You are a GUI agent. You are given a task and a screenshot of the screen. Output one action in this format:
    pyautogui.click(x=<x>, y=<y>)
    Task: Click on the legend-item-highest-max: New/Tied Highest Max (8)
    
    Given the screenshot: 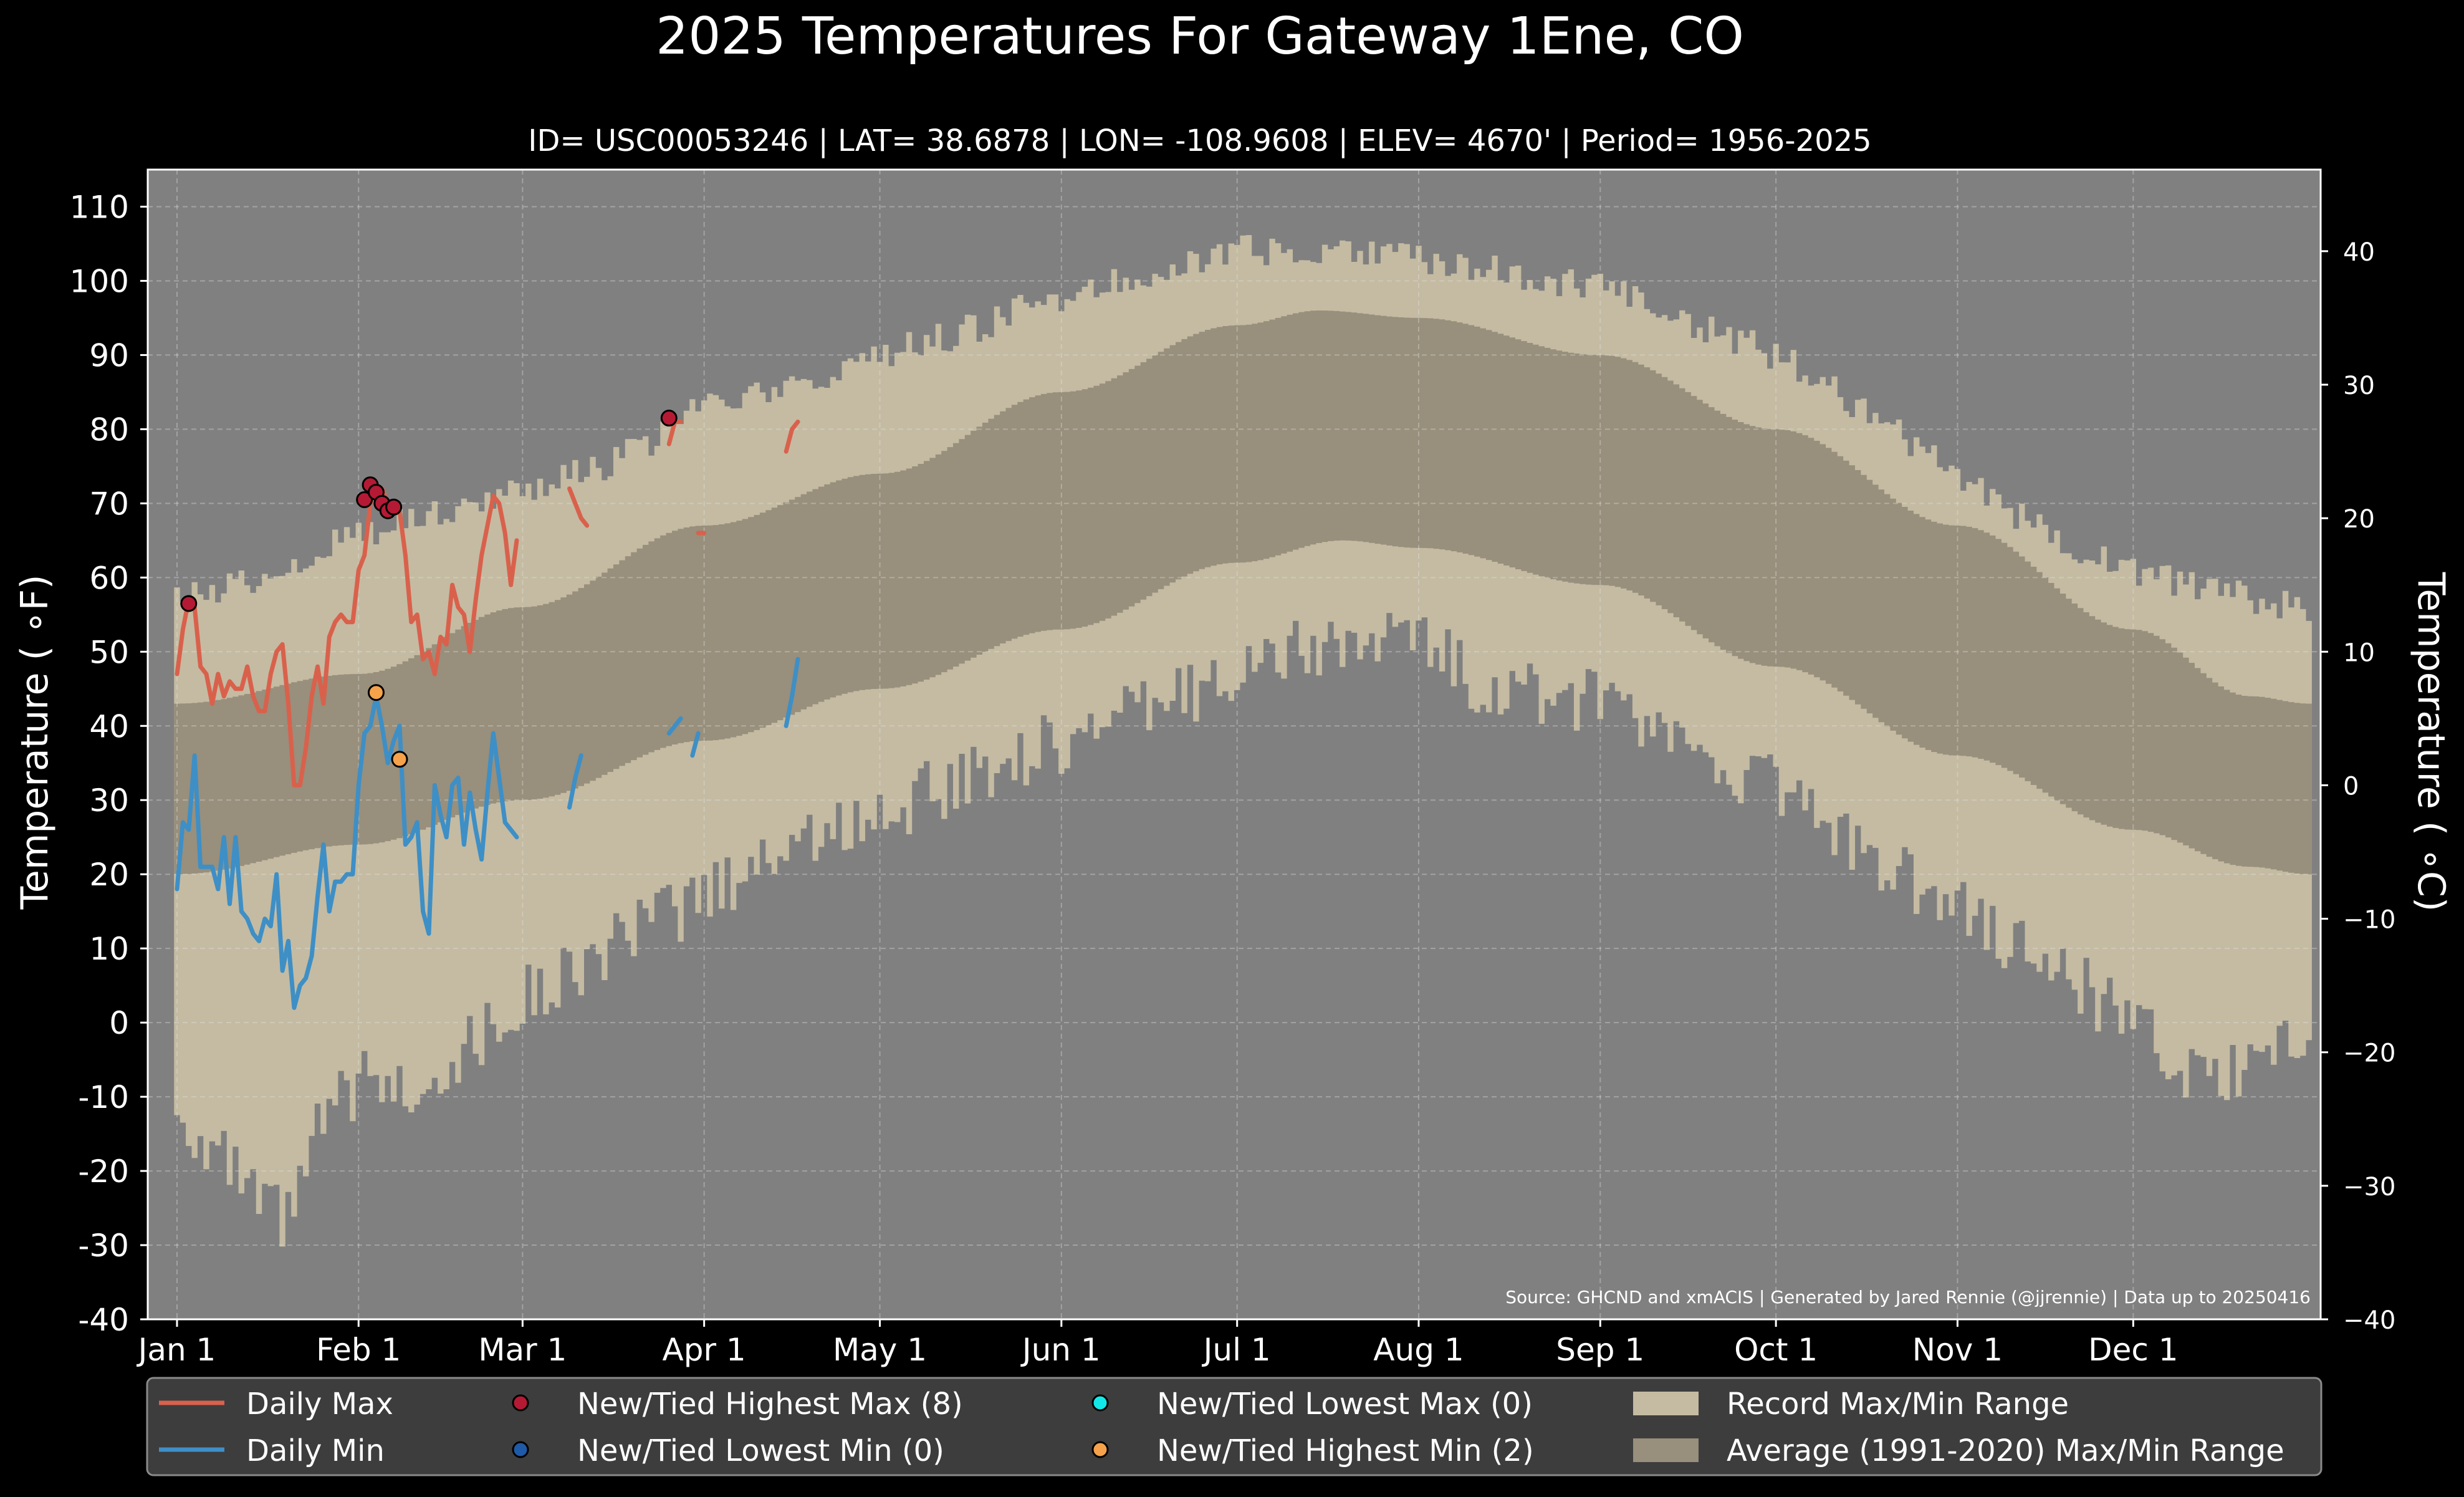 What is the action you would take?
    pyautogui.click(x=737, y=1404)
    